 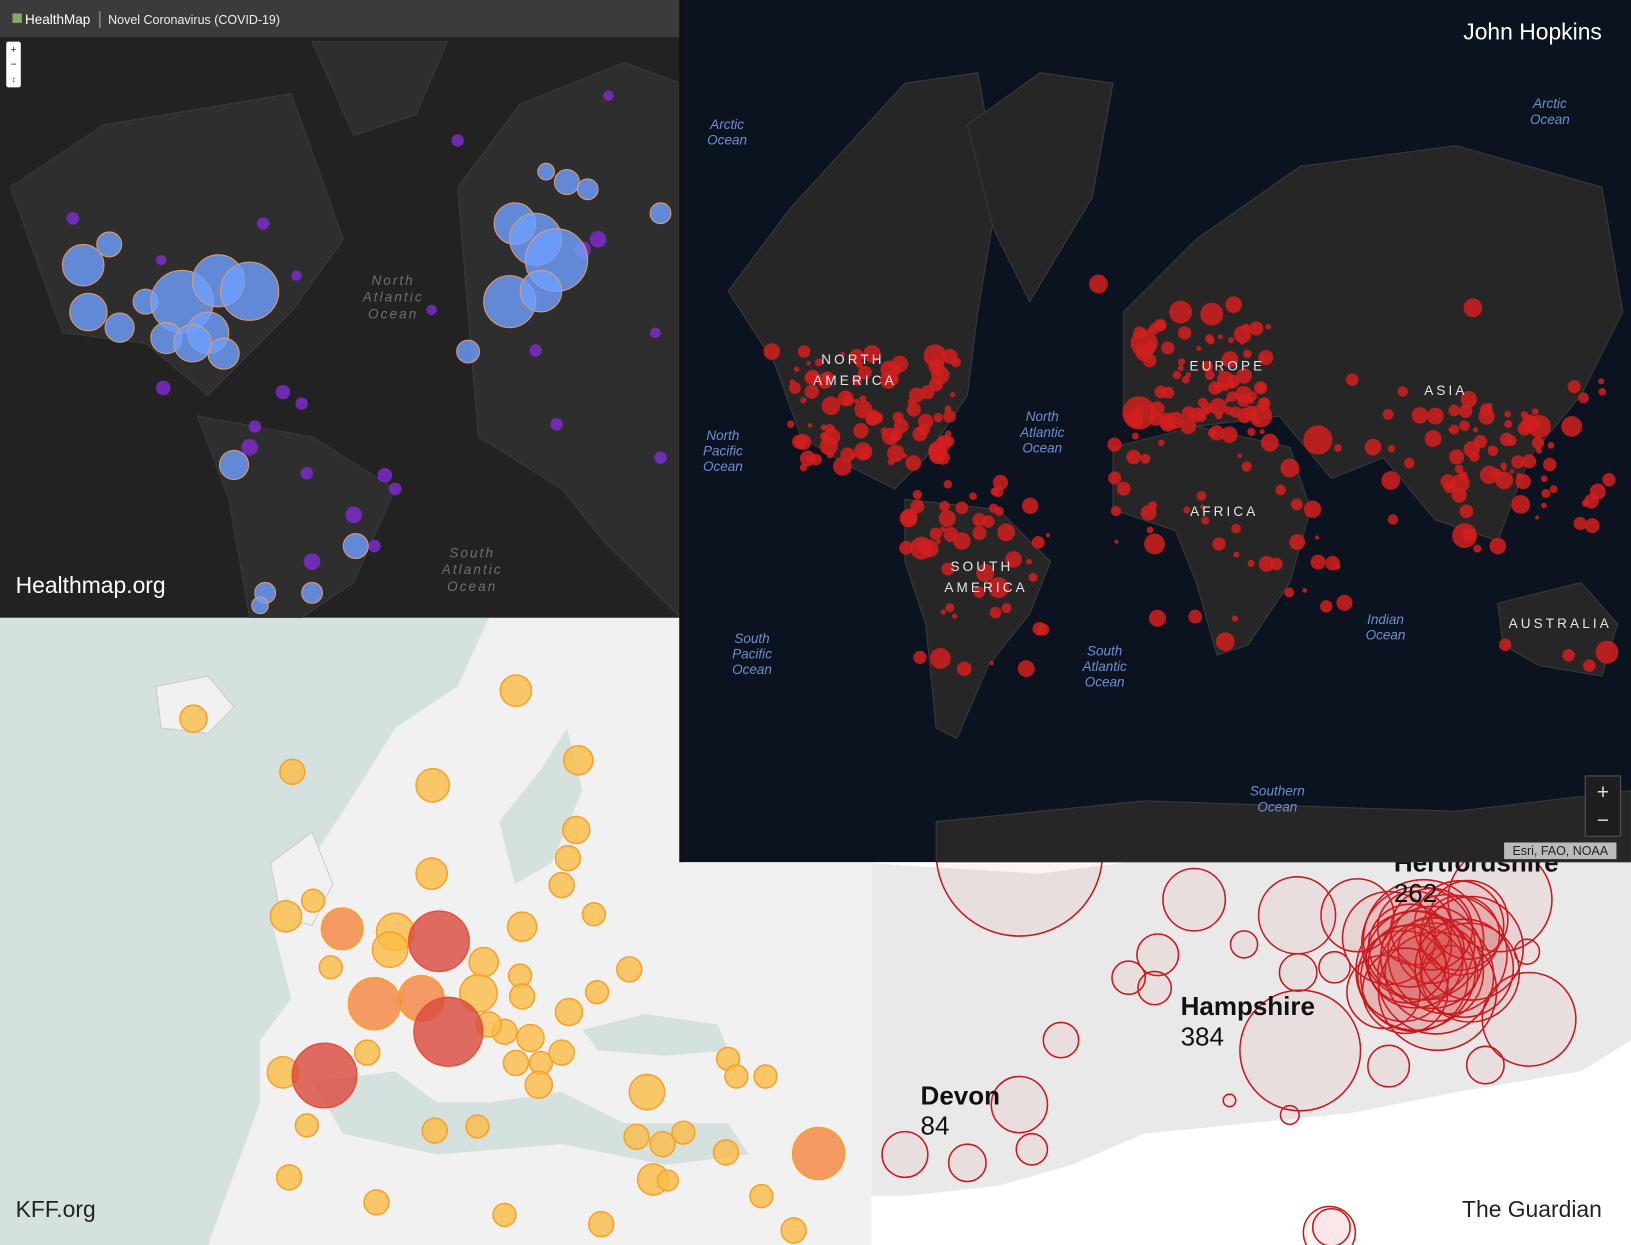 What do you see at coordinates (57, 19) in the screenshot?
I see `brand: HealthMap` at bounding box center [57, 19].